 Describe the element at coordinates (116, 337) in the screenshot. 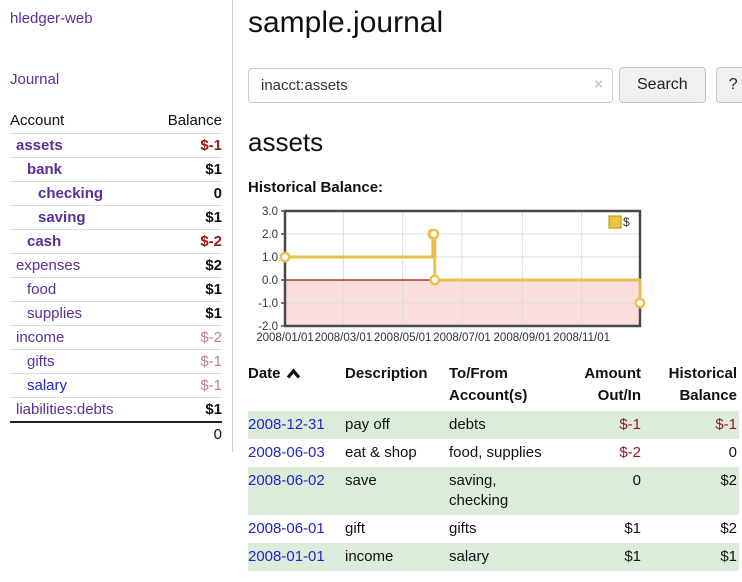

I see `account-row: income $-2` at that location.